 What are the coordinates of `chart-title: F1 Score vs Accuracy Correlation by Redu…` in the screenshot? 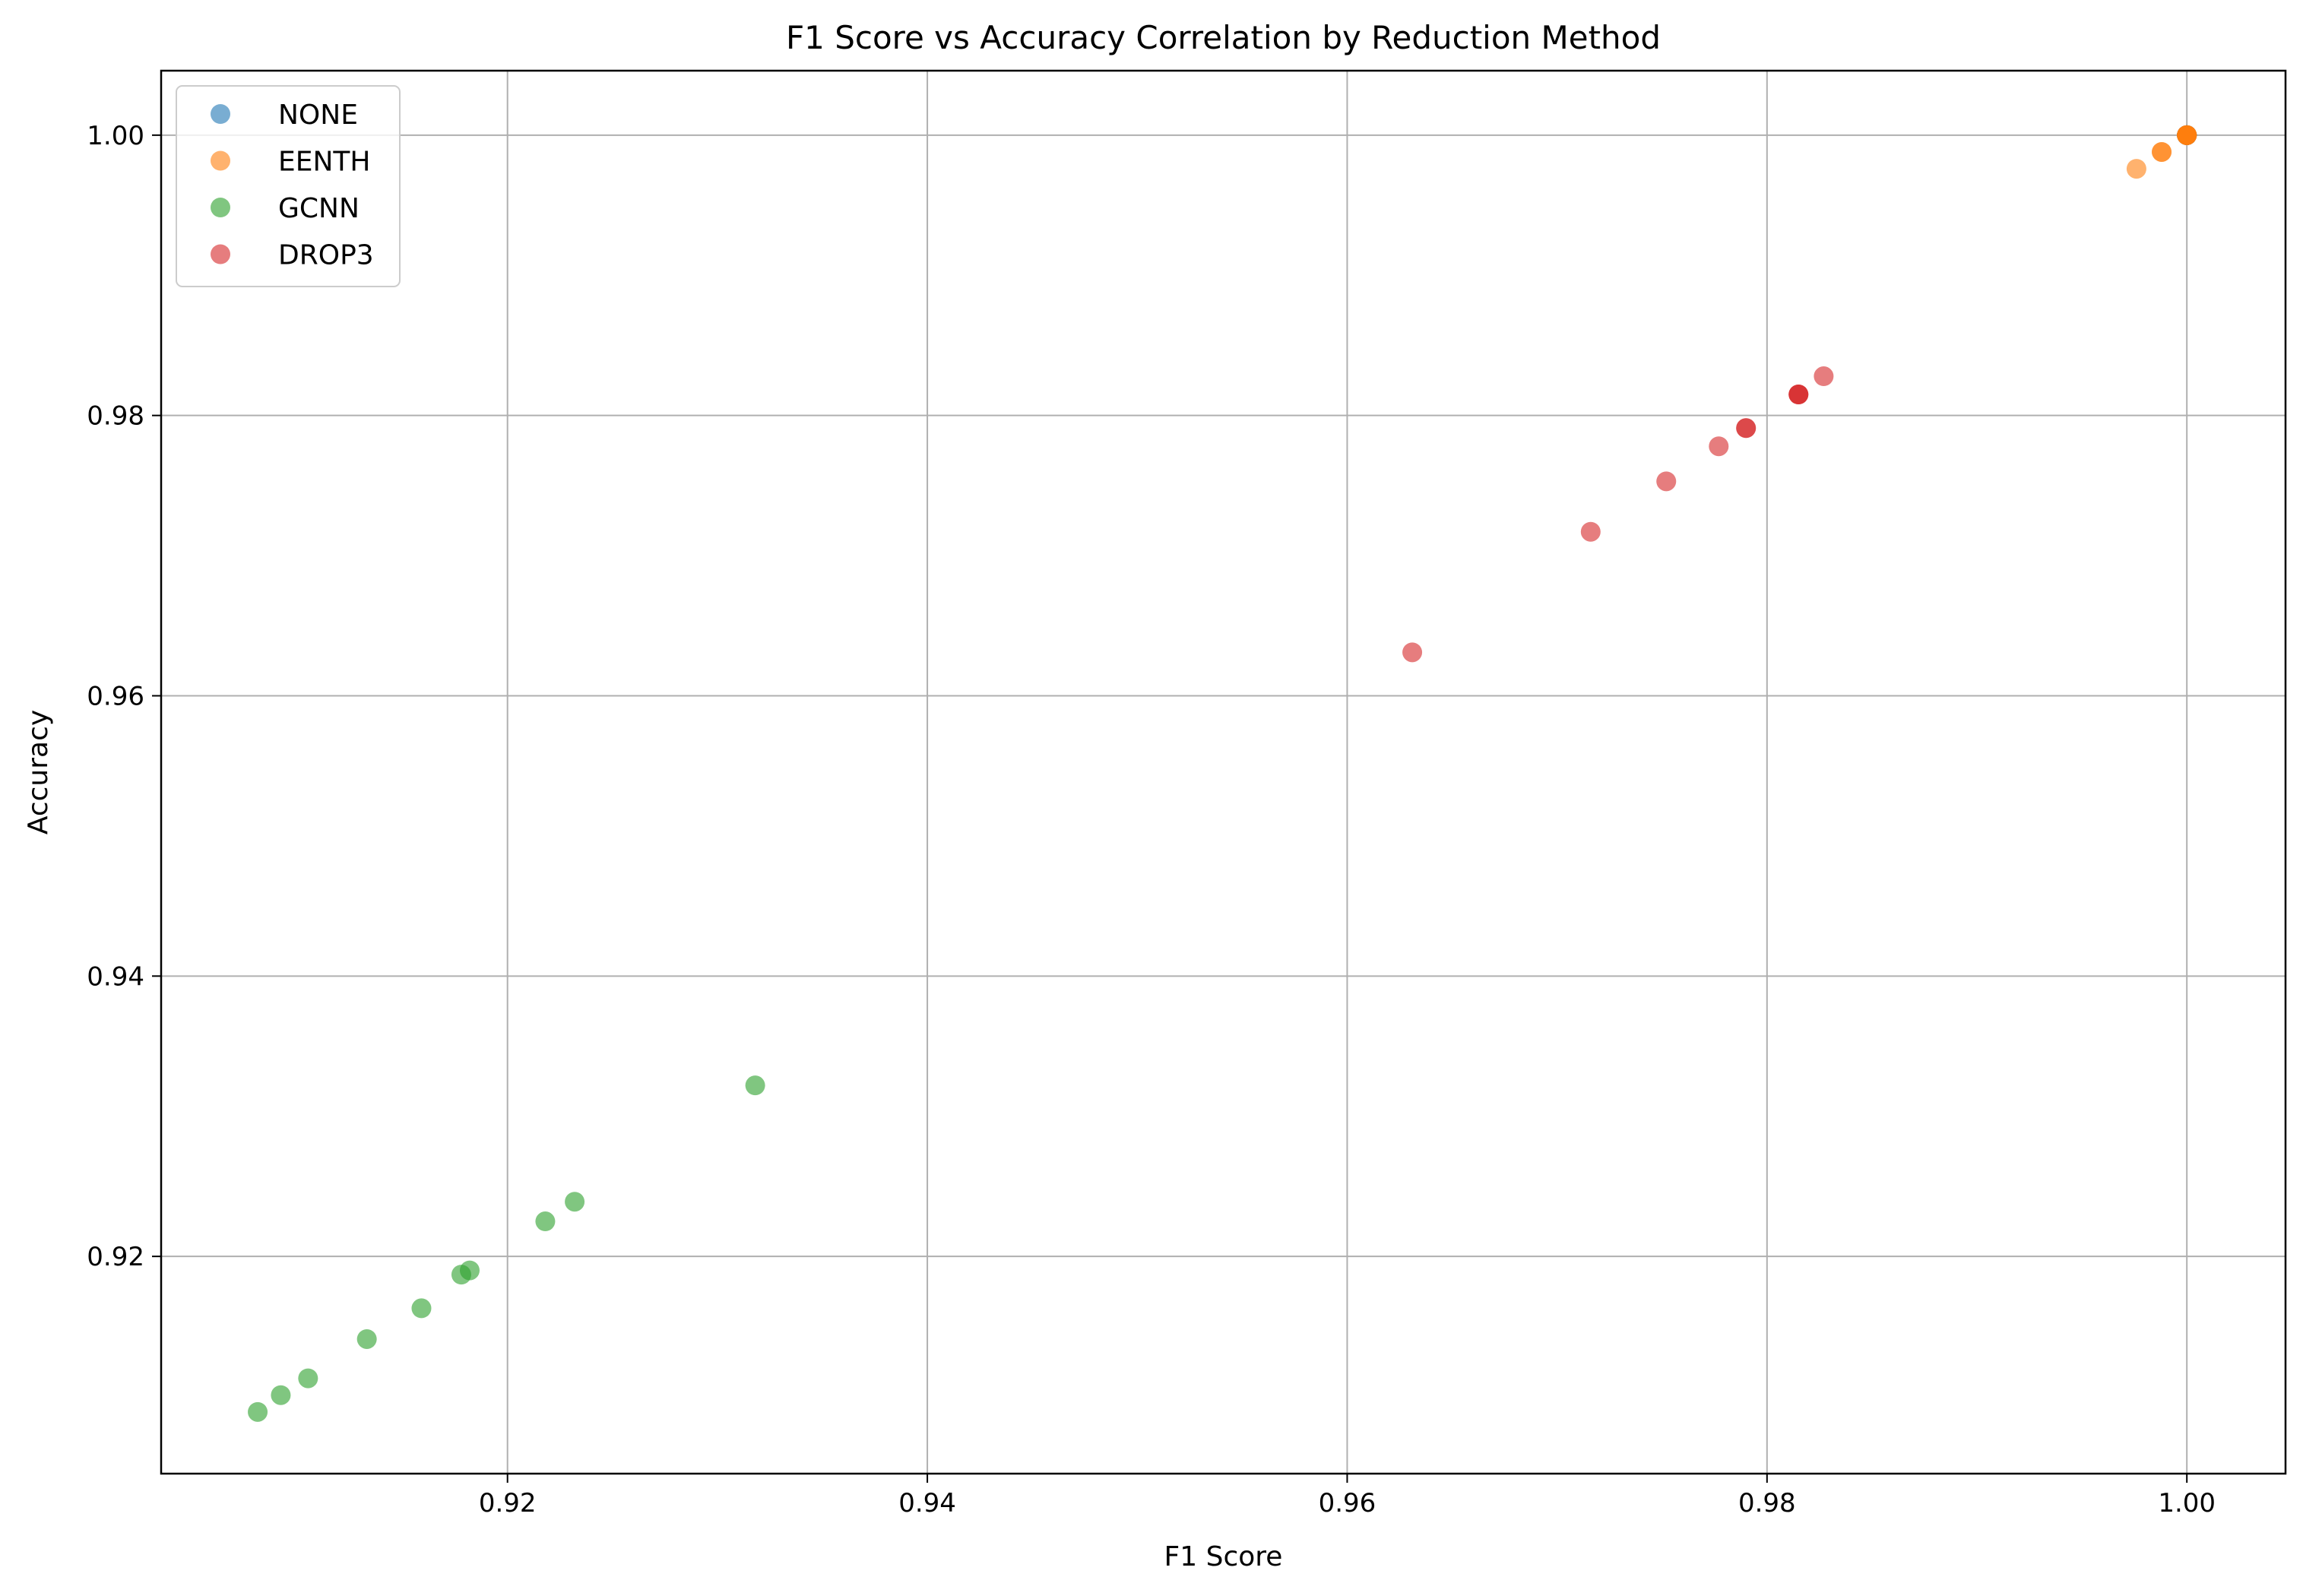 It's located at (1223, 37).